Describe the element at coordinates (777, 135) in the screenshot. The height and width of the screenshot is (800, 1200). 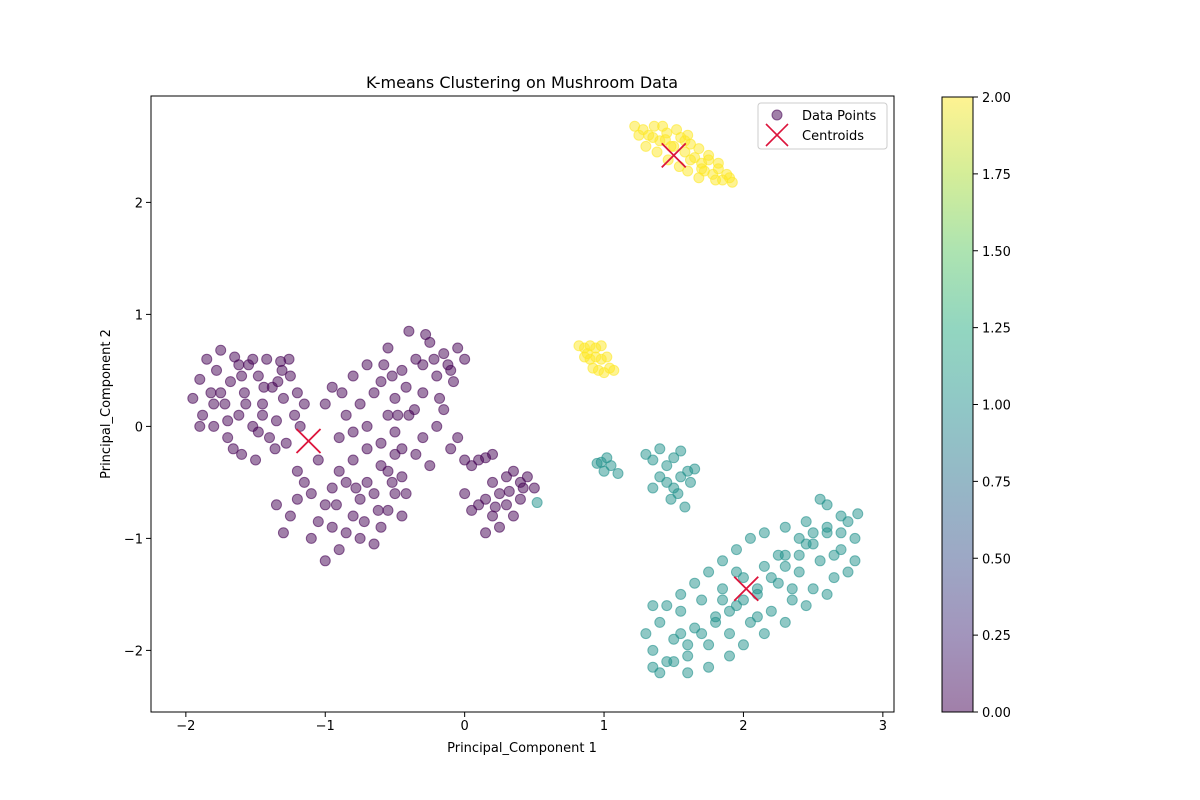
I see `legend-marker-centroids` at that location.